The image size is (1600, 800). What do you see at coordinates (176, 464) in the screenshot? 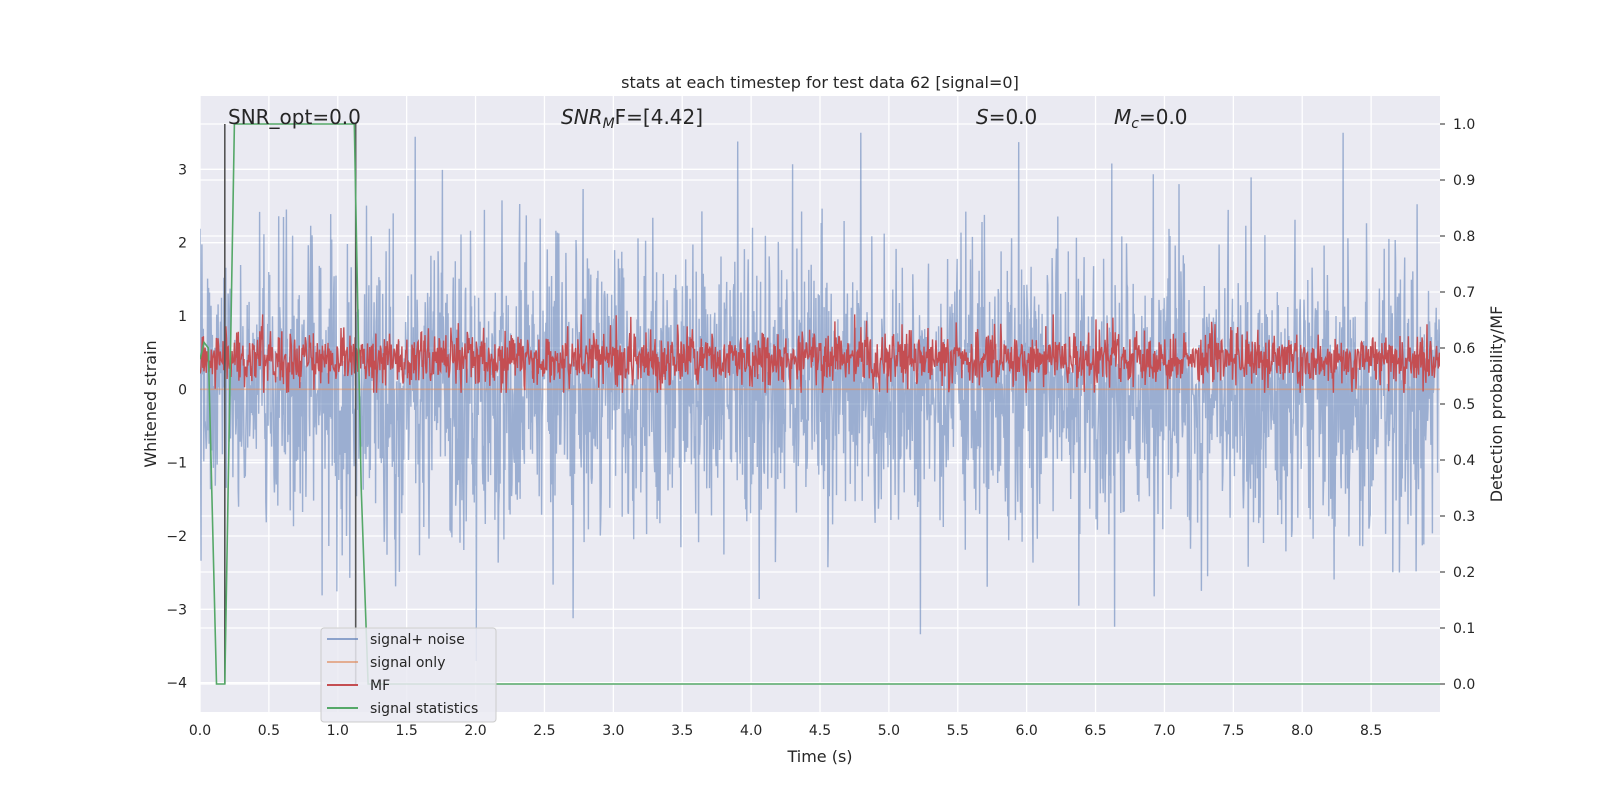
I see `y-left-tick-label-3: −1` at bounding box center [176, 464].